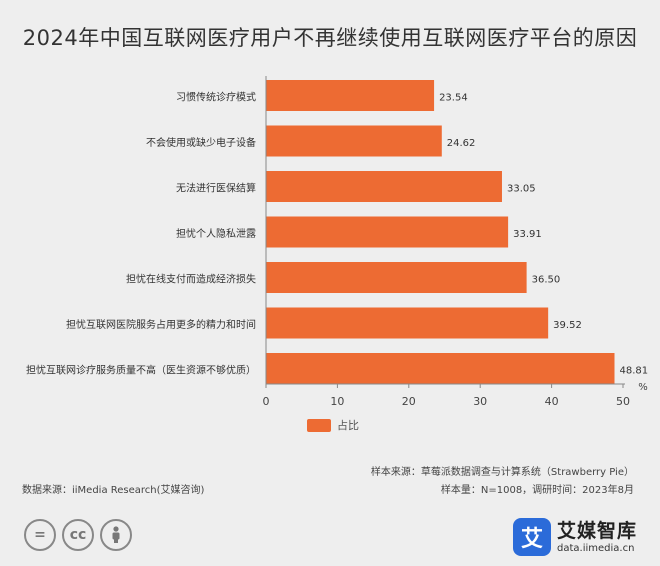  I want to click on x-tick-label: 0, so click(266, 401).